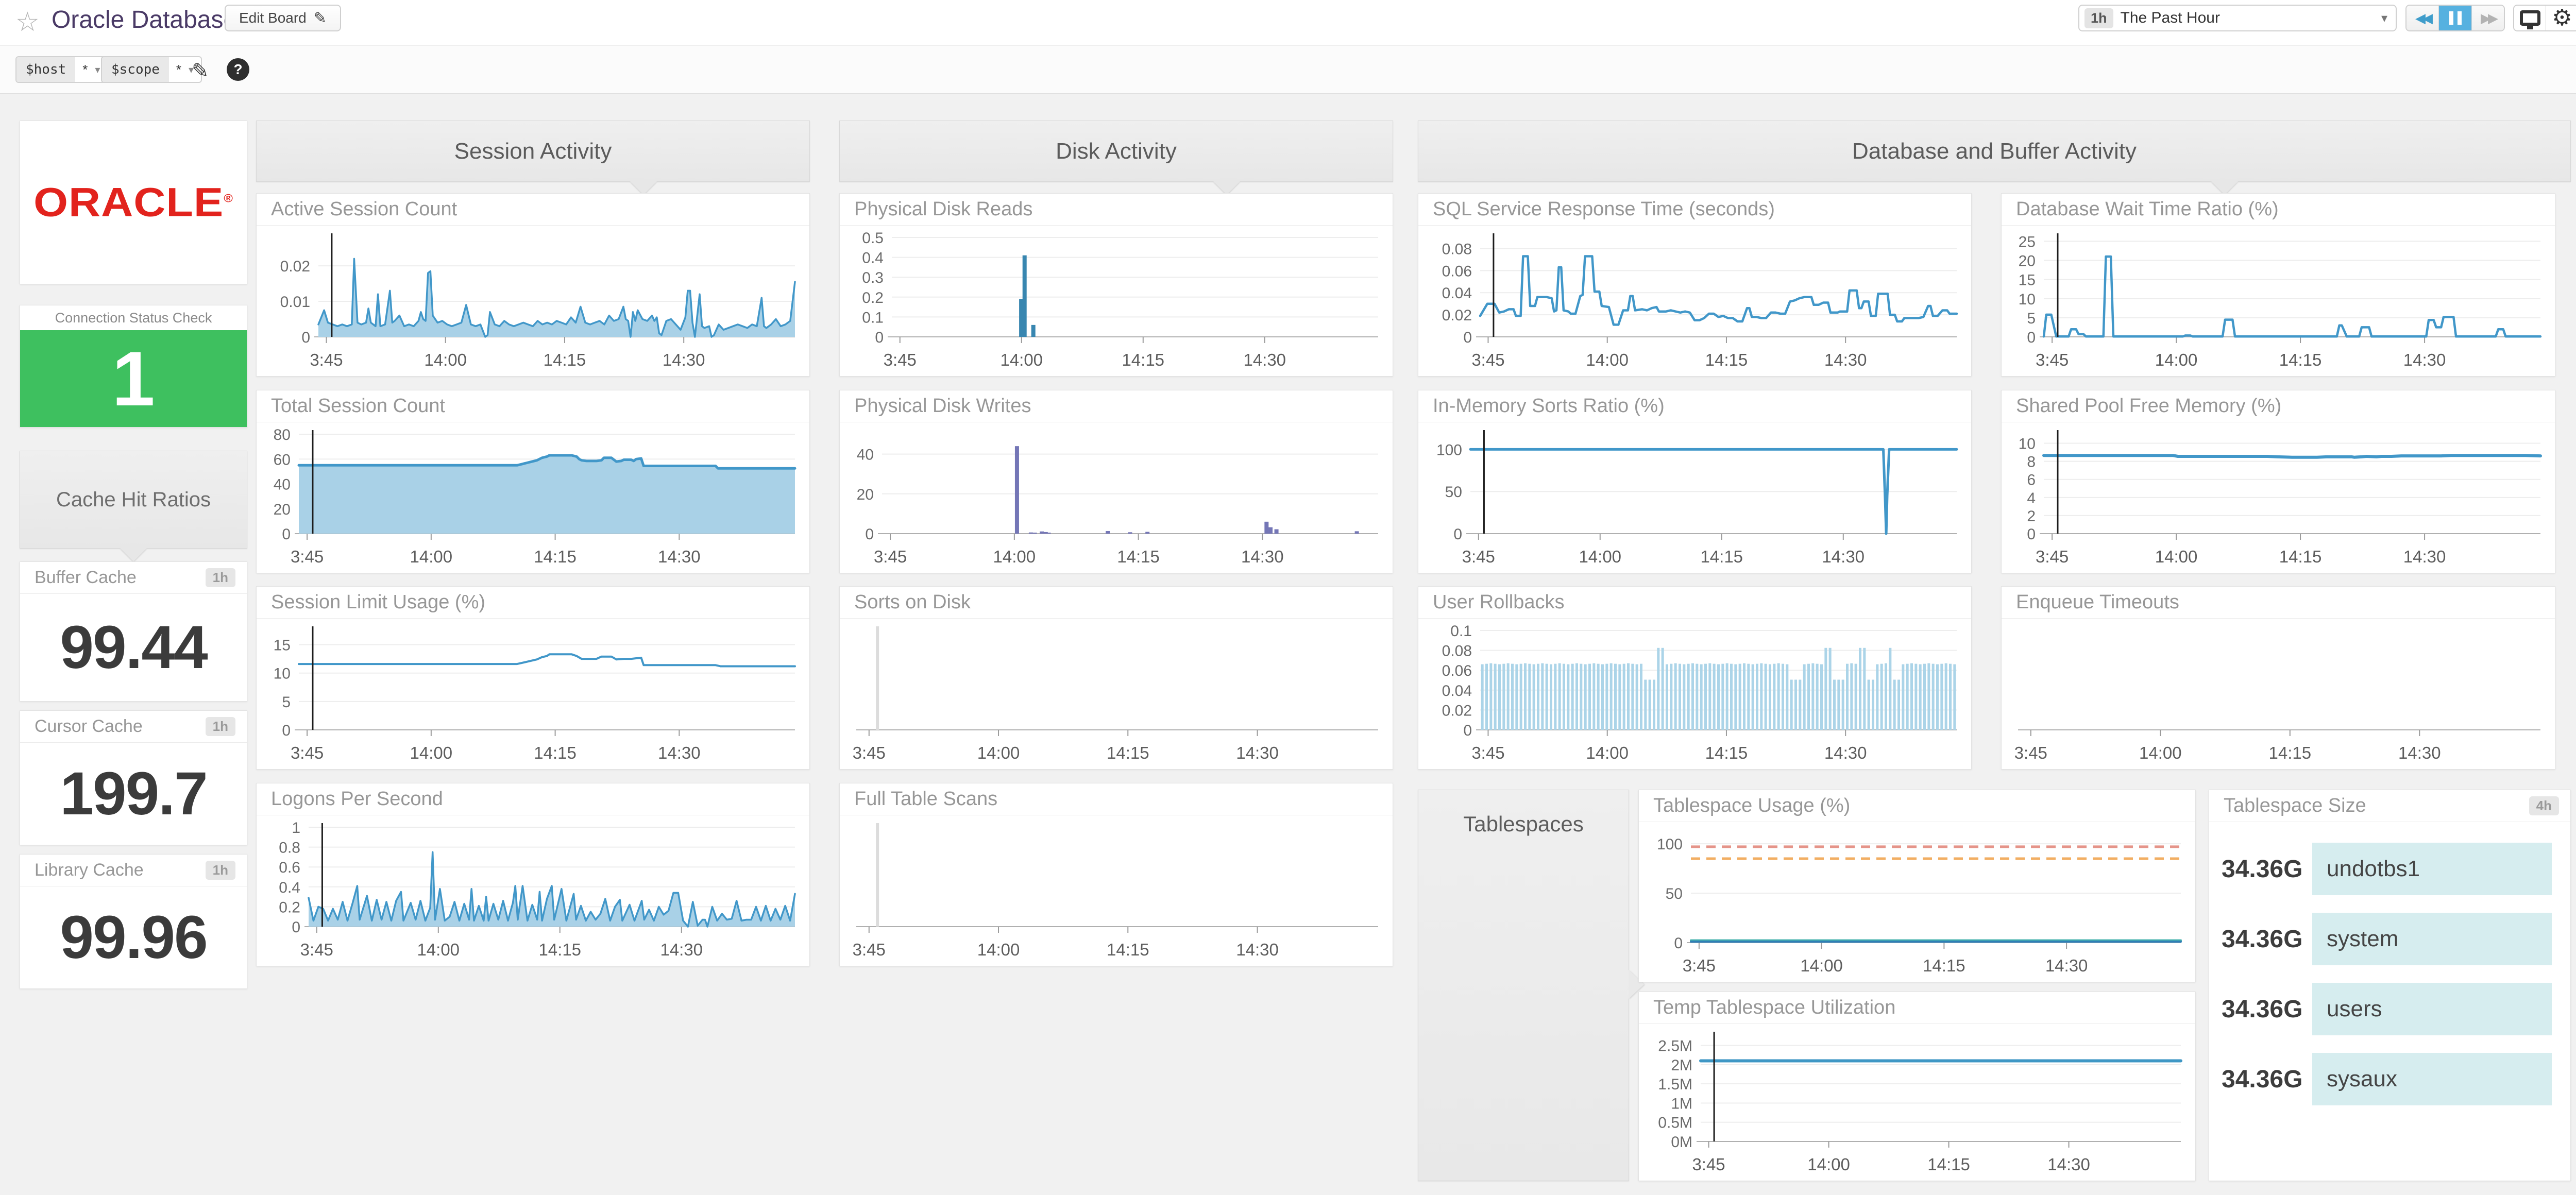 This screenshot has height=1195, width=2576. I want to click on timeframe-select: 1h The Past Hour ▾, so click(2237, 18).